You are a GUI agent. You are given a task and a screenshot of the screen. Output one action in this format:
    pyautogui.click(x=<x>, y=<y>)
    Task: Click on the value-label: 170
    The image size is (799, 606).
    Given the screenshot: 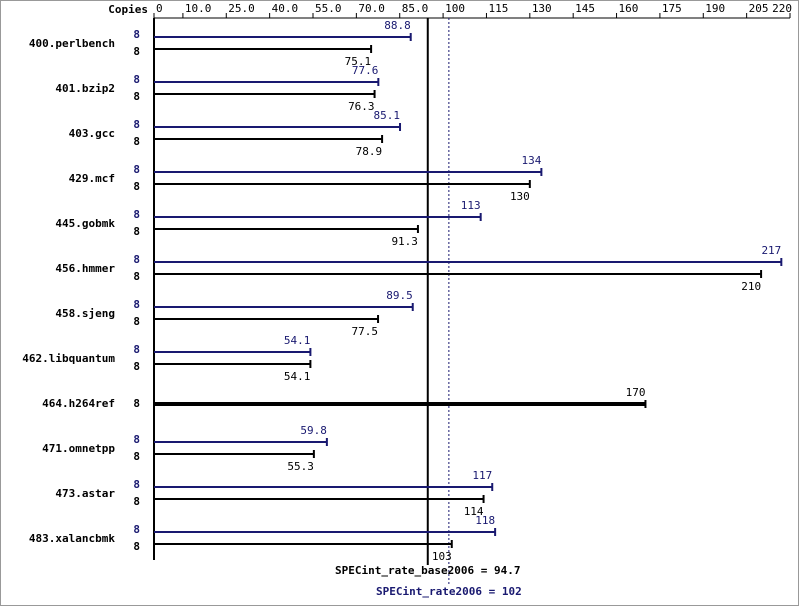 What is the action you would take?
    pyautogui.click(x=636, y=392)
    